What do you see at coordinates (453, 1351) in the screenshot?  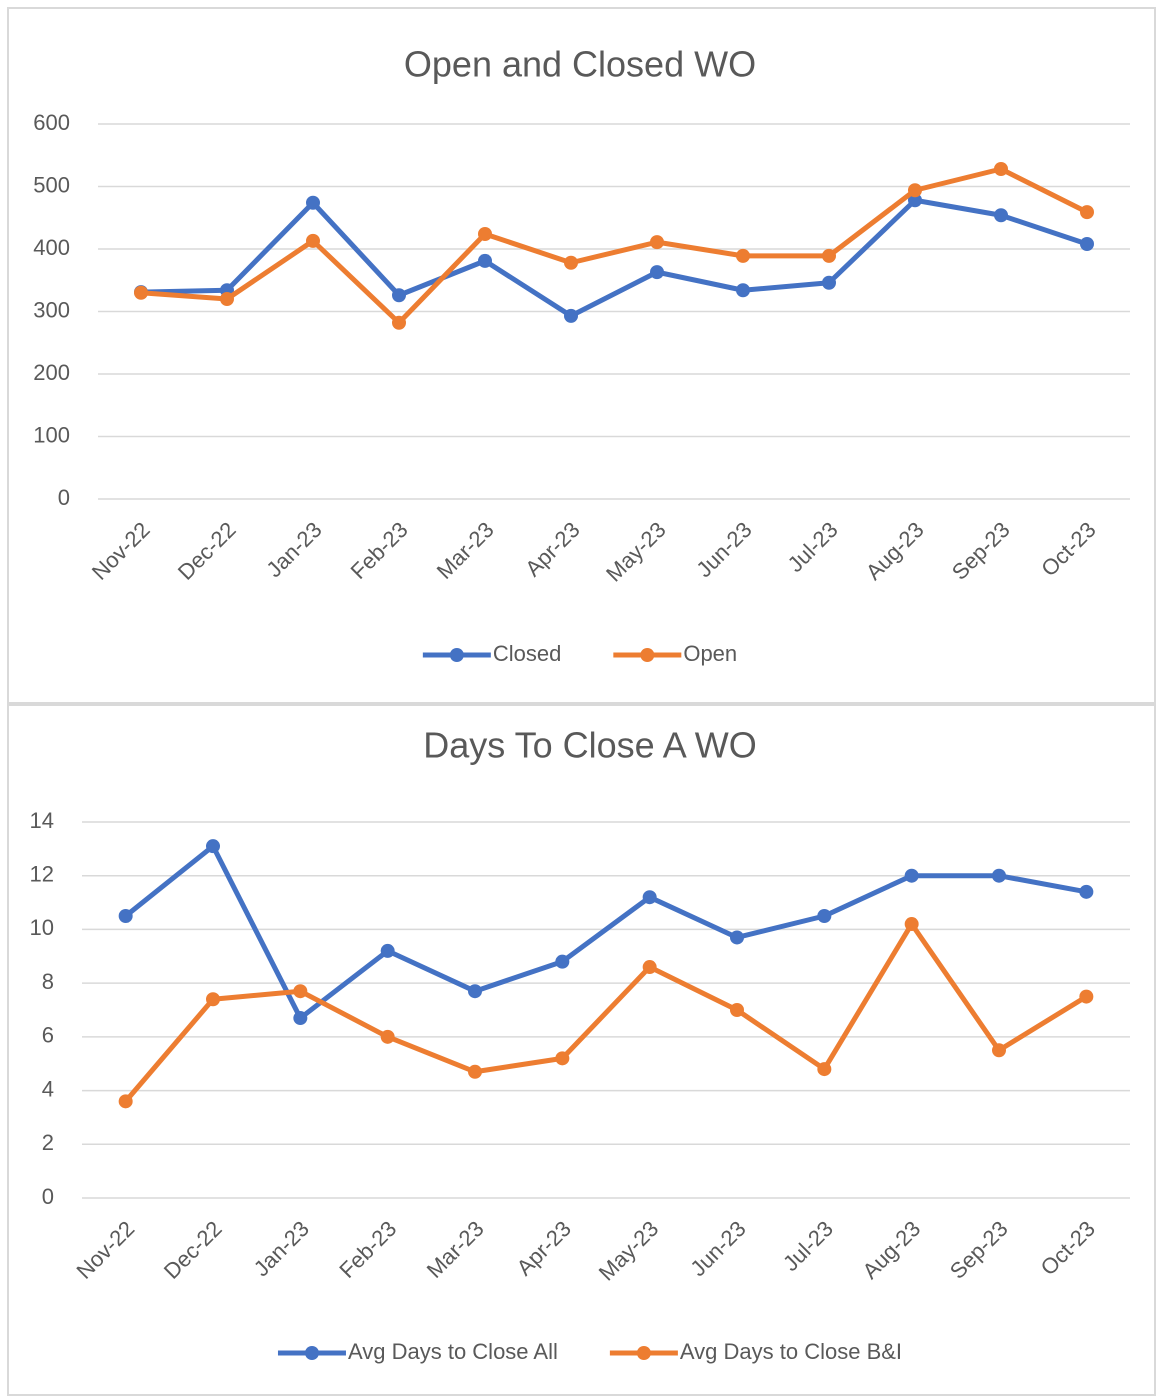 I see `legend-label: Avg Days to Close All` at bounding box center [453, 1351].